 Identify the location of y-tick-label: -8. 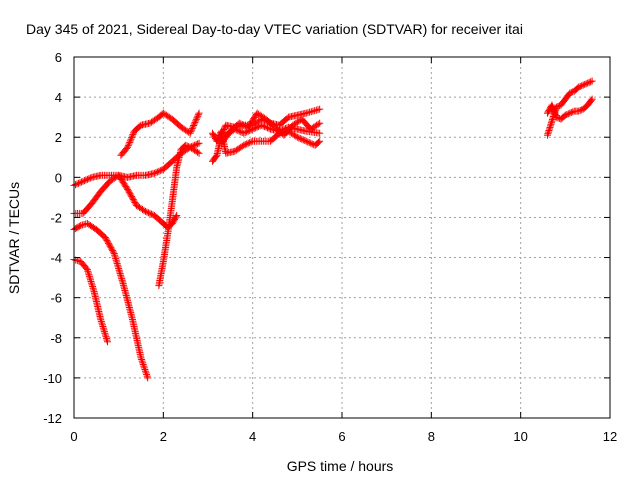
(56, 338).